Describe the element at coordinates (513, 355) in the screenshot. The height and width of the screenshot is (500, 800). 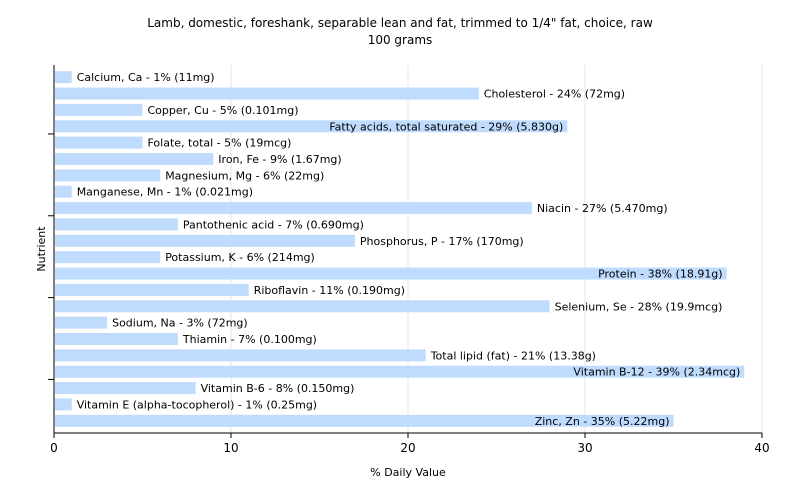
I see `bar-label: Total lipid (fat) - 21% (13.38g)` at that location.